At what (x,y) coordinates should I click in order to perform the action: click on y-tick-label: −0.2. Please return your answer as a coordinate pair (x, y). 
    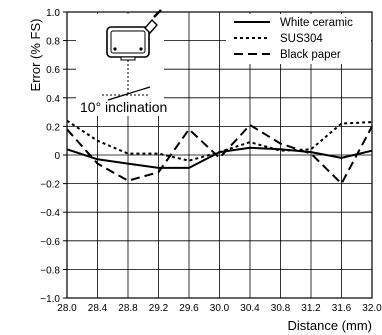
    Looking at the image, I should click on (50, 185).